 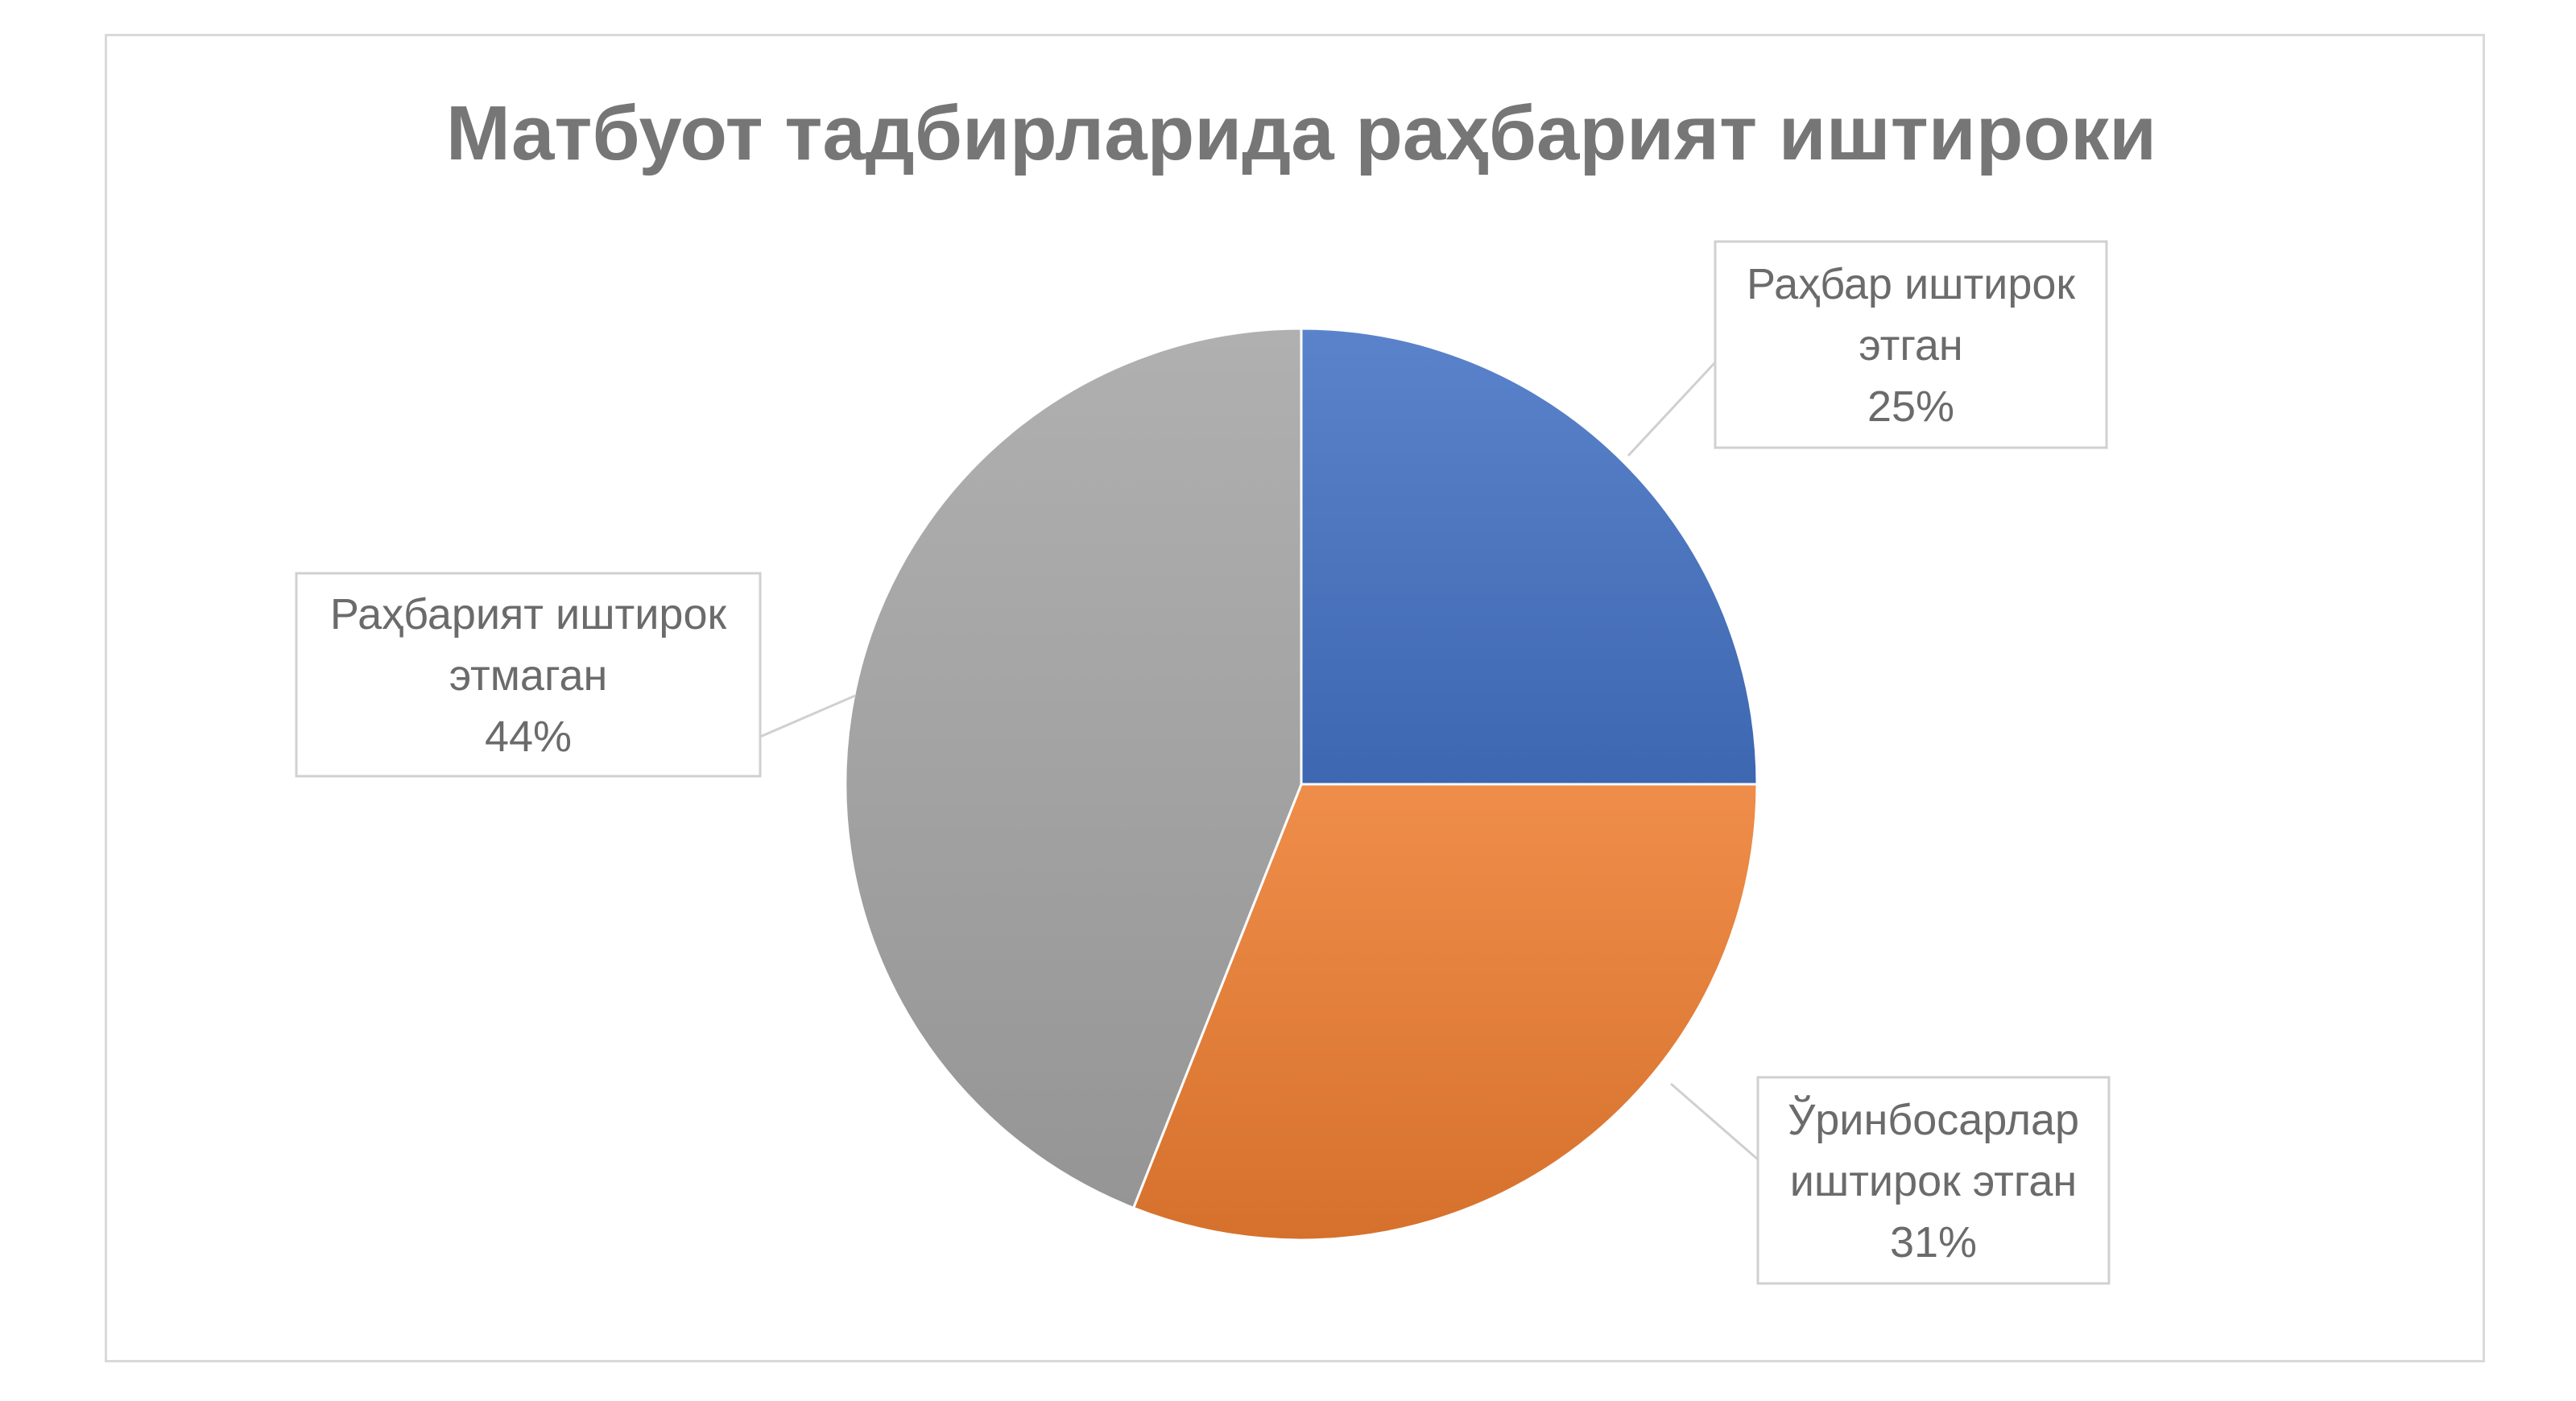 I want to click on data-label: Раҳбар иштирок этган 25%, so click(x=1868, y=348).